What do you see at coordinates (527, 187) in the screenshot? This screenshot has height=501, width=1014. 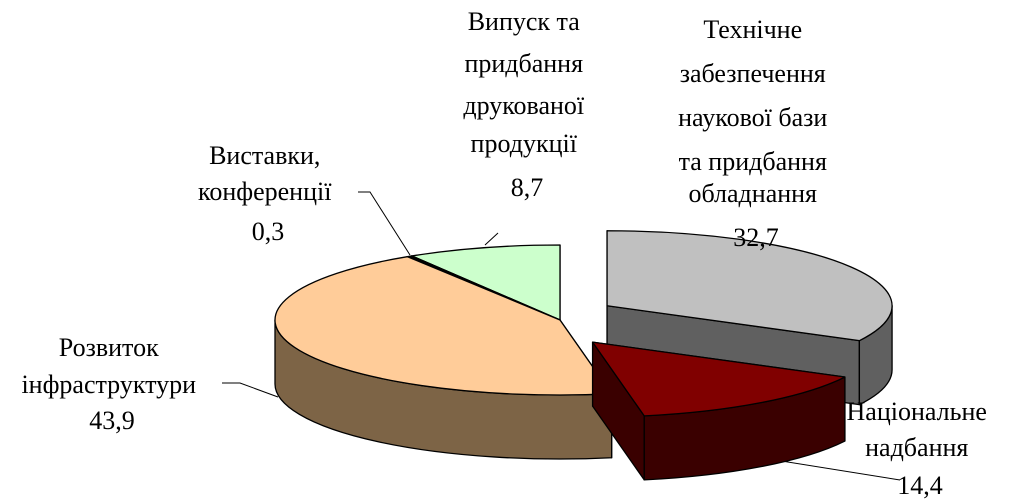 I see `value-printed: 8,7` at bounding box center [527, 187].